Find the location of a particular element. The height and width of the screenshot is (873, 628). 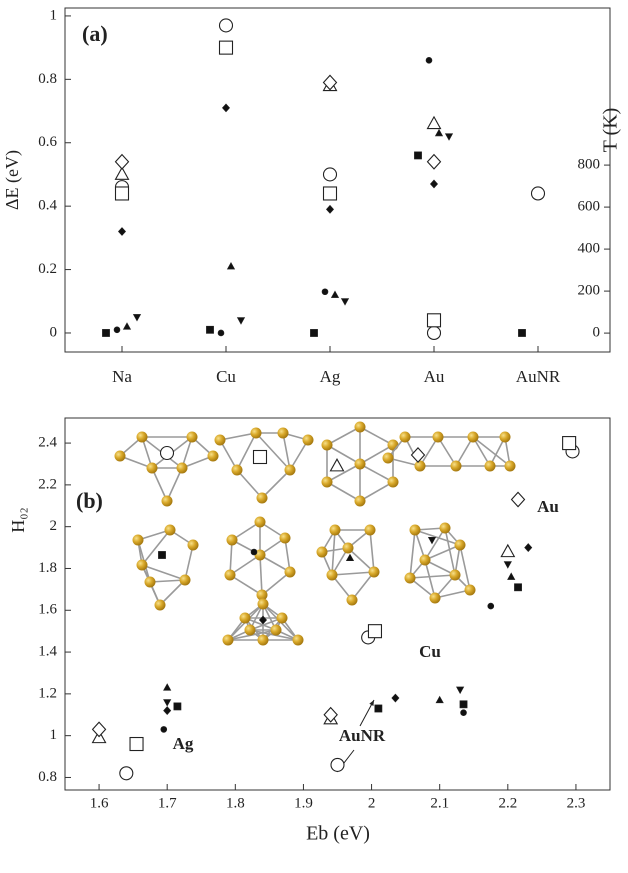

x-tick-label: 2.3 is located at coordinates (576, 803).